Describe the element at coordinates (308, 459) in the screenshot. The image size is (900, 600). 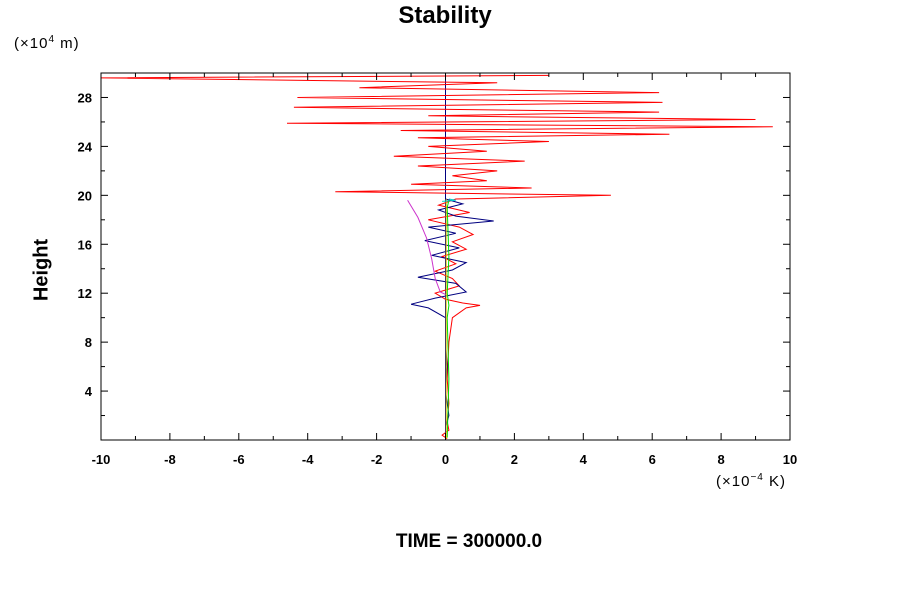
I see `x-tick-label: -4` at that location.